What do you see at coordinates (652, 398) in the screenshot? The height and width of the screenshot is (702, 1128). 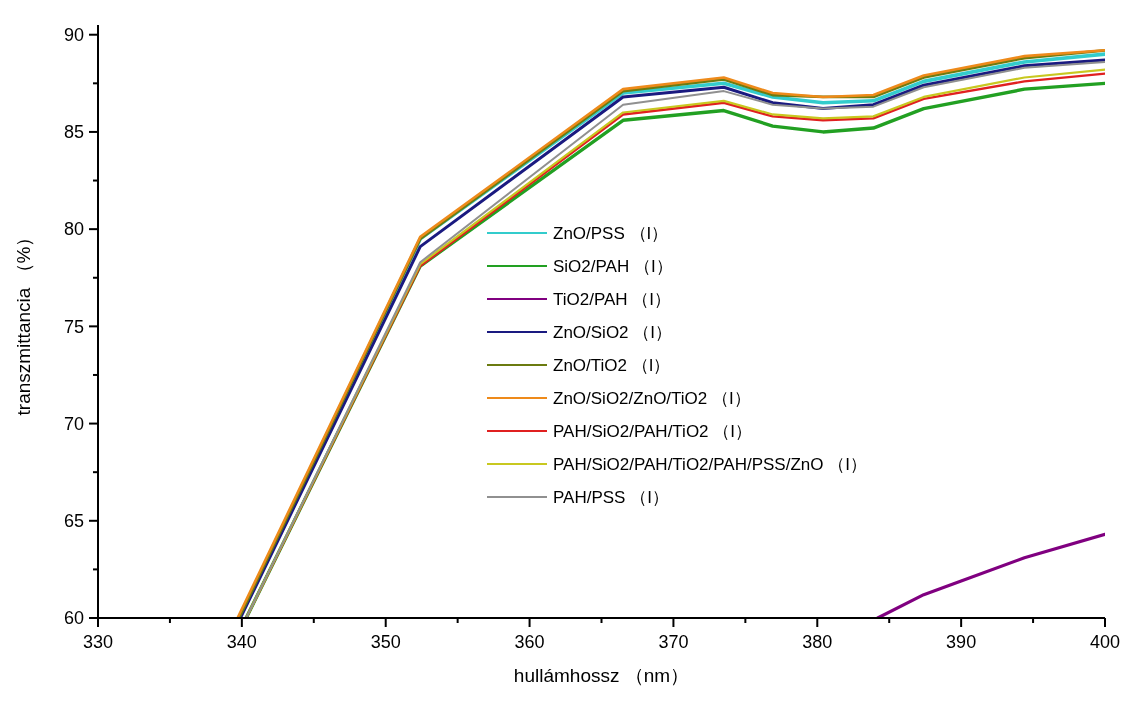 I see `legend-label: ZnO/SiO2/ZnO/TiO2 （I）` at bounding box center [652, 398].